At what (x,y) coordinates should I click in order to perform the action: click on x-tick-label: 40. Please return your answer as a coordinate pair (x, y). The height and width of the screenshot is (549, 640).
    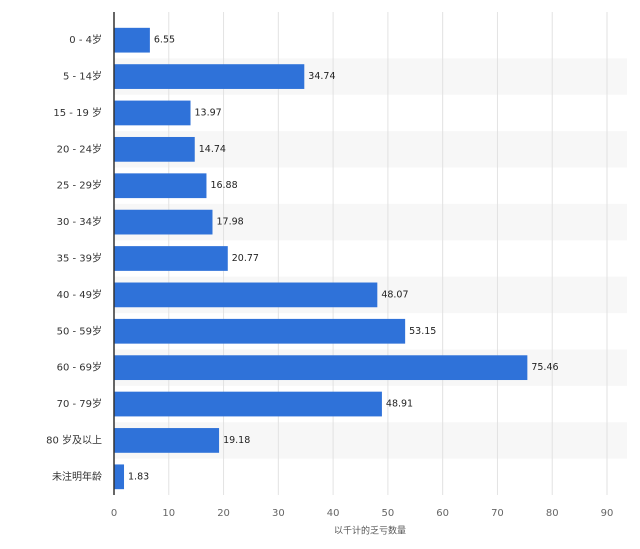
    Looking at the image, I should click on (333, 513).